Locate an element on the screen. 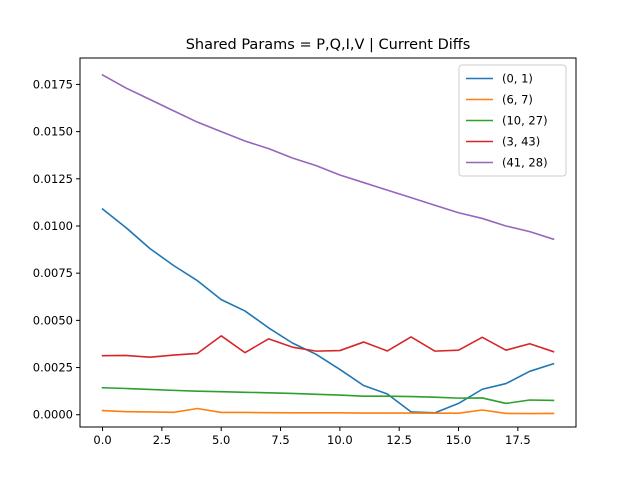 The image size is (640, 480). chart-title: Shared Params = P,Q,I,V | Current Diffs is located at coordinates (328, 45).